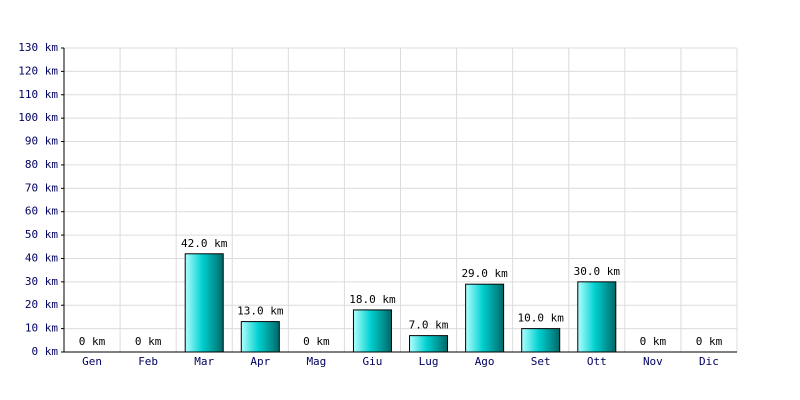  What do you see at coordinates (41, 141) in the screenshot?
I see `y-tick-label: 90 km` at bounding box center [41, 141].